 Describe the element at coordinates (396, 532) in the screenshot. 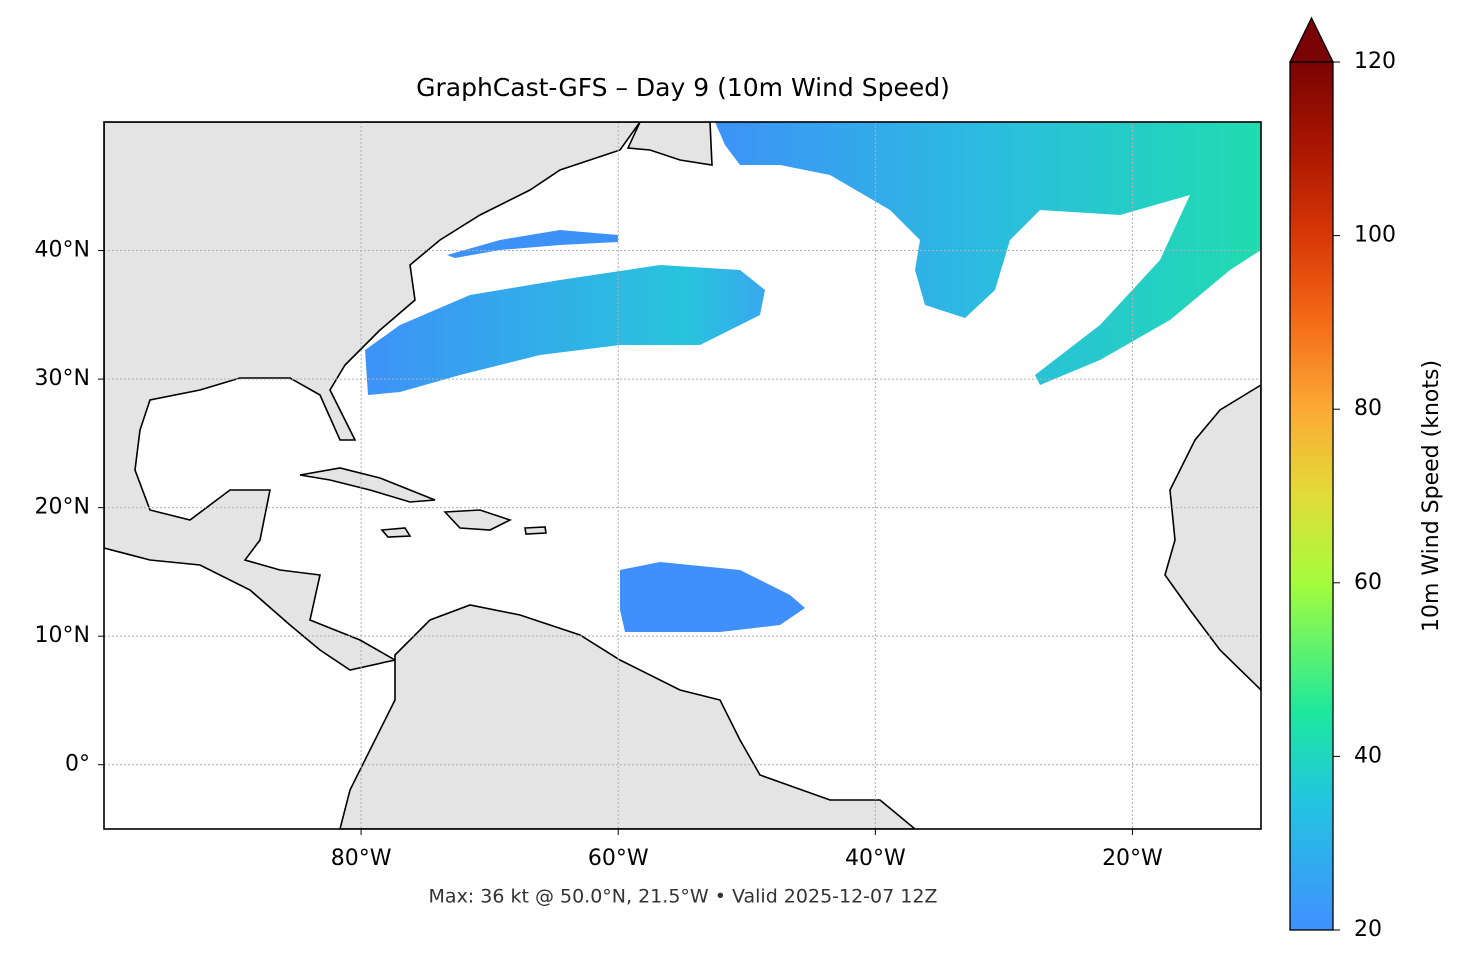

I see `jamaica` at that location.